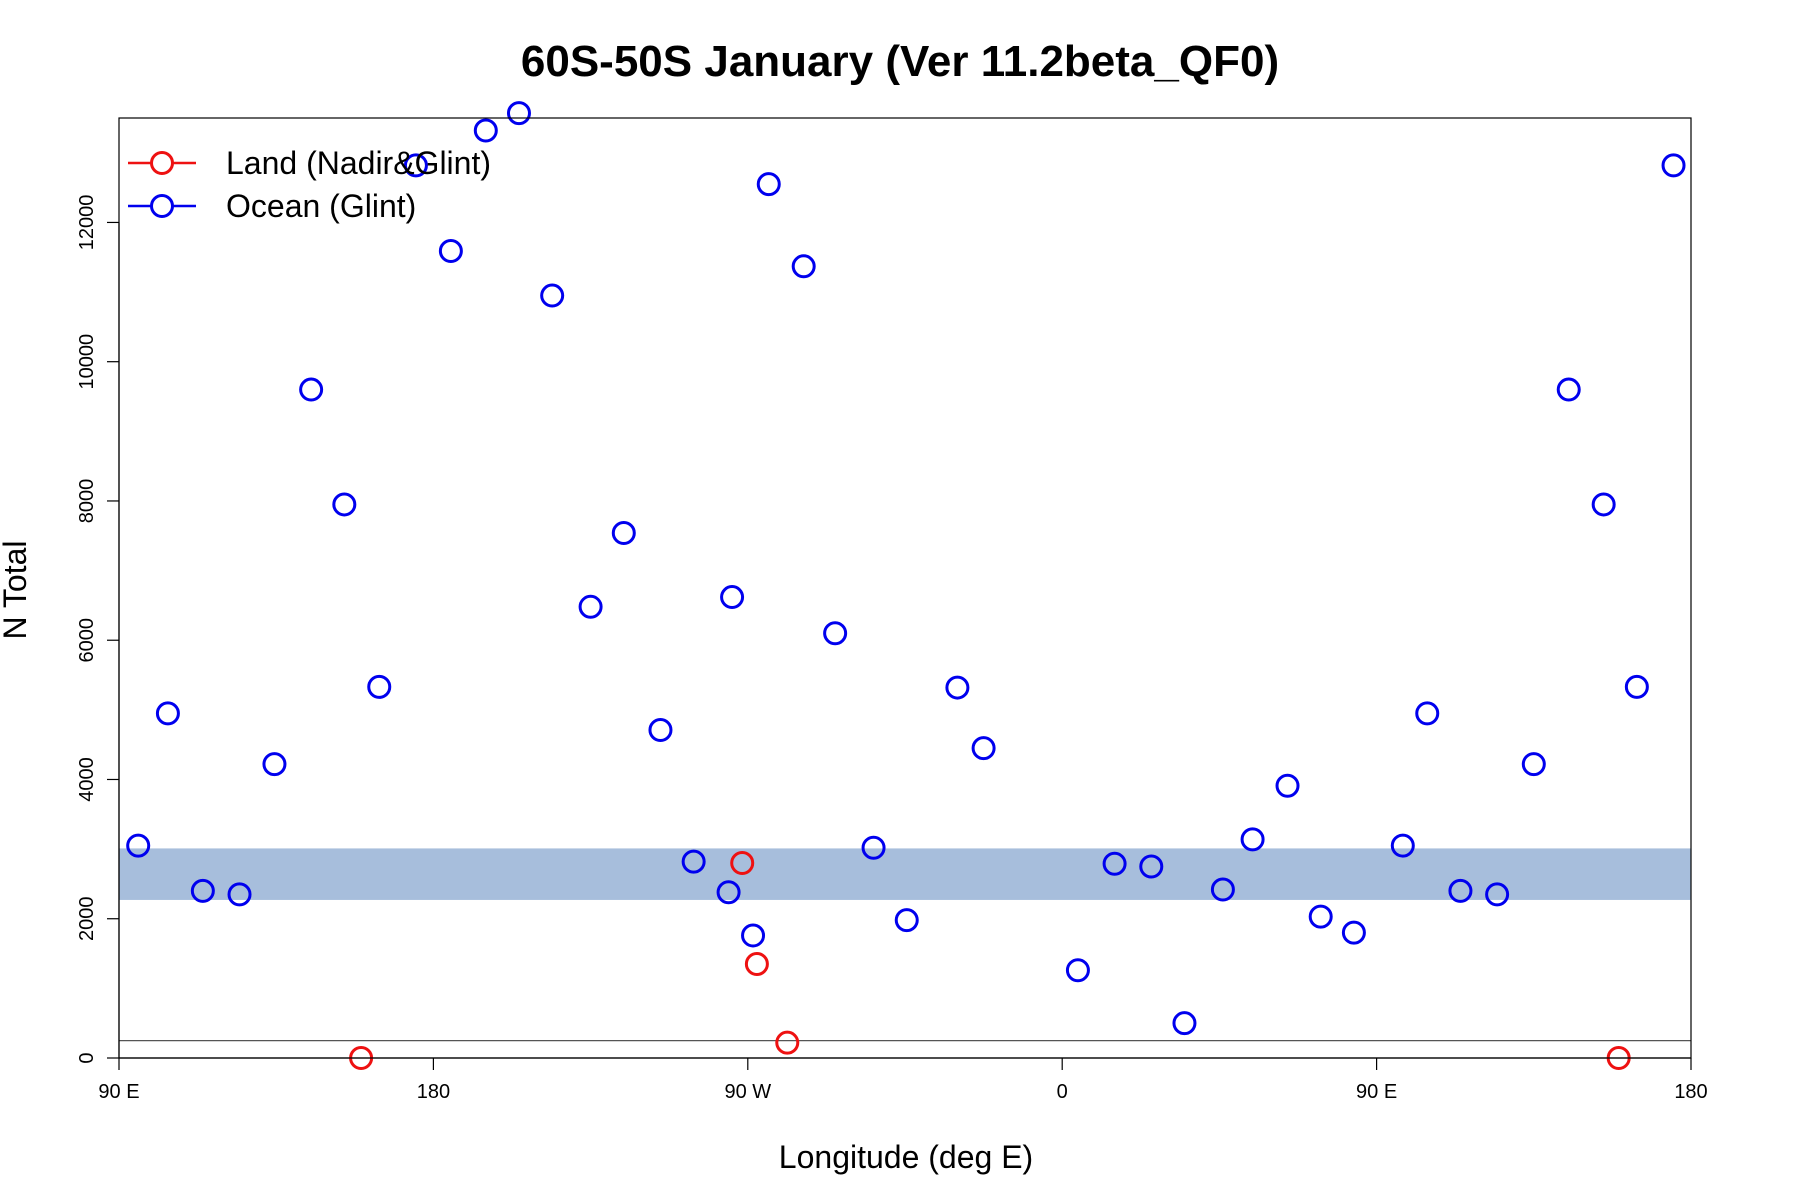  What do you see at coordinates (906, 1157) in the screenshot?
I see `x-axis-label: Longitude (deg E)` at bounding box center [906, 1157].